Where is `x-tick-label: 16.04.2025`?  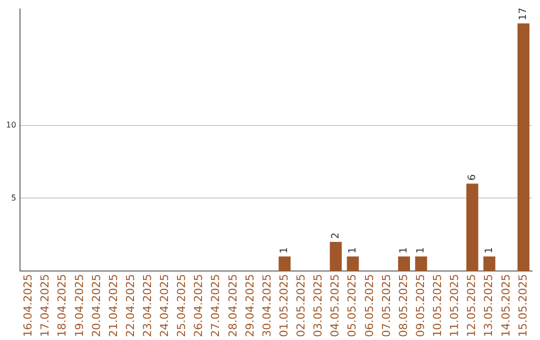
x-tick-label: 16.04.2025 is located at coordinates (28, 306).